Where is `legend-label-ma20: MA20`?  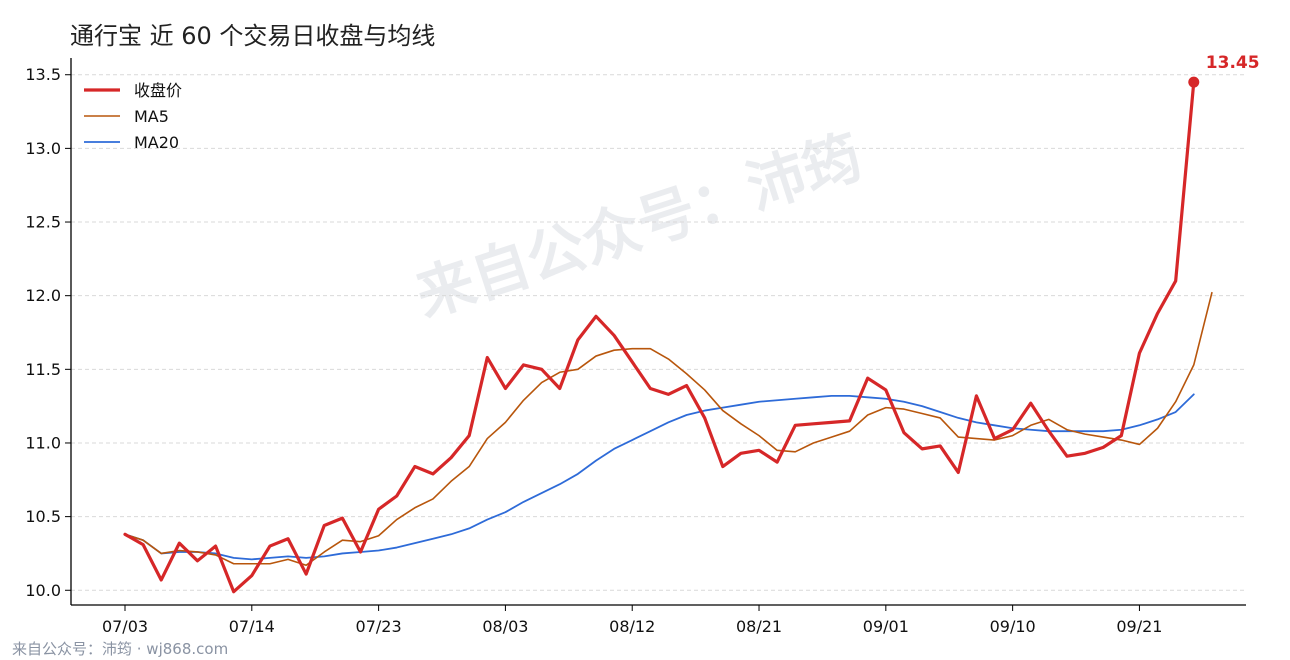
legend-label-ma20: MA20 is located at coordinates (156, 142).